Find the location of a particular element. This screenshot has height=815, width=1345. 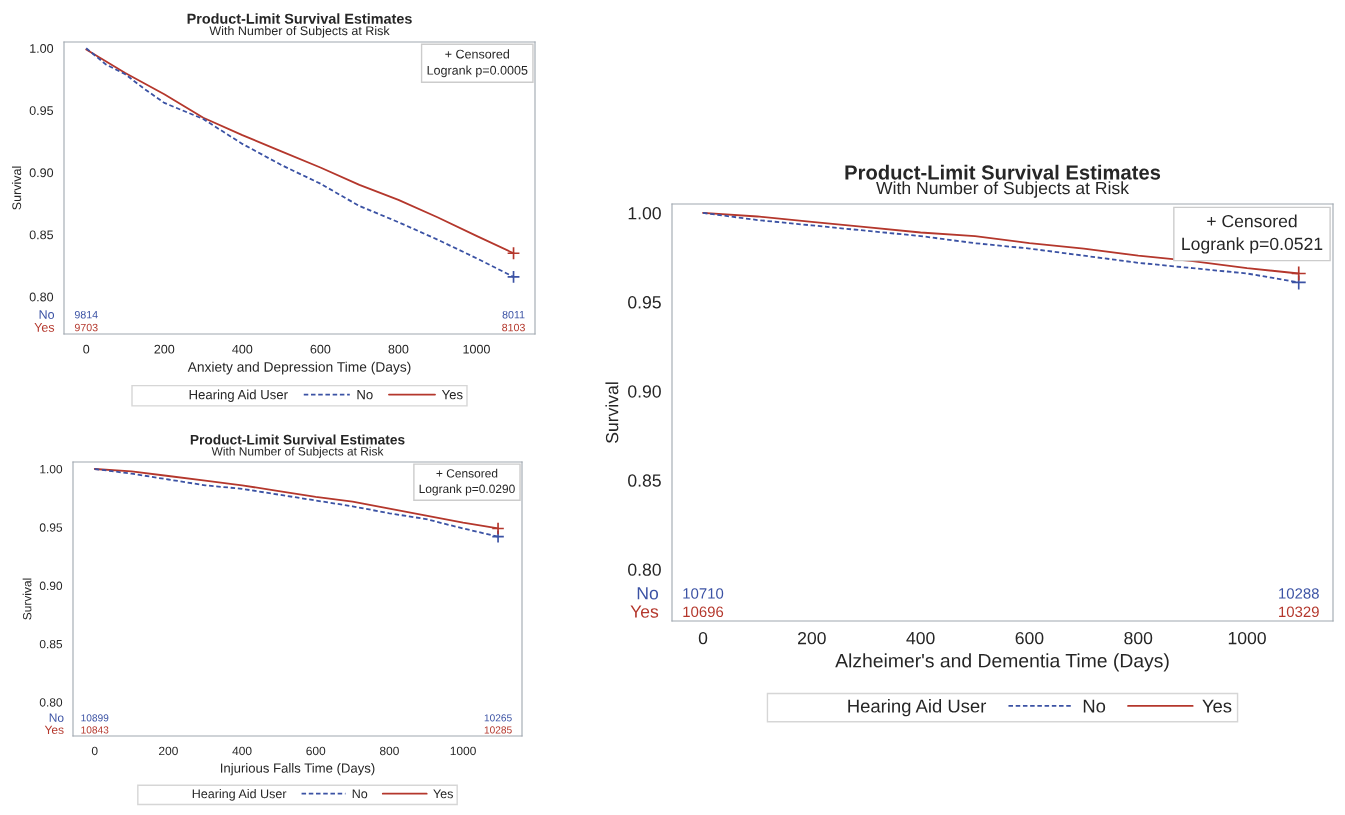

x-axis-title: Anxiety and Depression Time (Days) is located at coordinates (299, 368).